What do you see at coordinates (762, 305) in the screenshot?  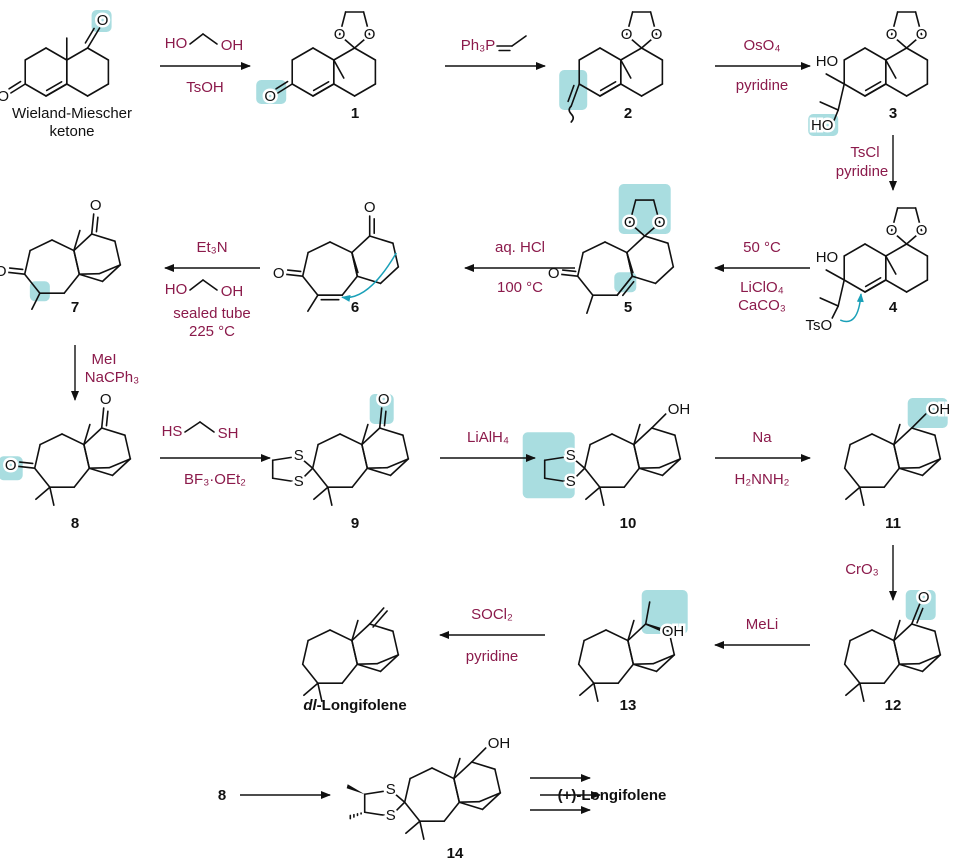 I see `reagent-step5-b2: CaCO₃` at bounding box center [762, 305].